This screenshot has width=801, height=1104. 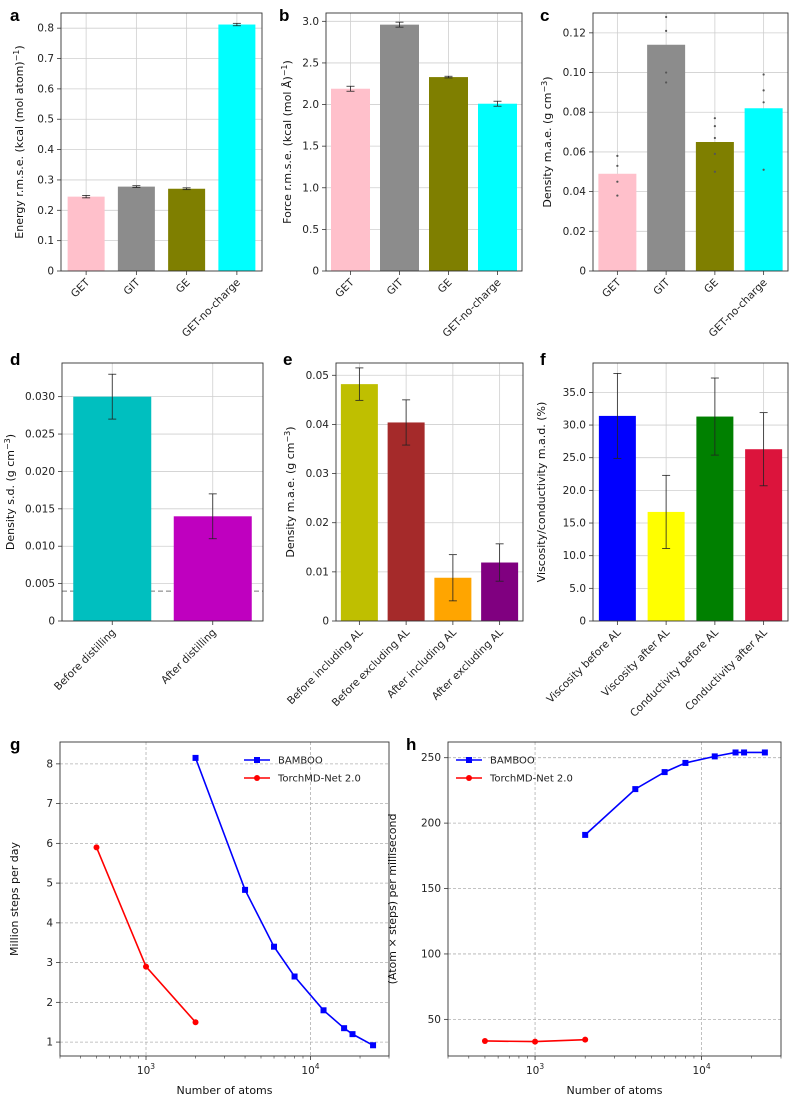 What do you see at coordinates (284, 15) in the screenshot?
I see `panel-letter: b` at bounding box center [284, 15].